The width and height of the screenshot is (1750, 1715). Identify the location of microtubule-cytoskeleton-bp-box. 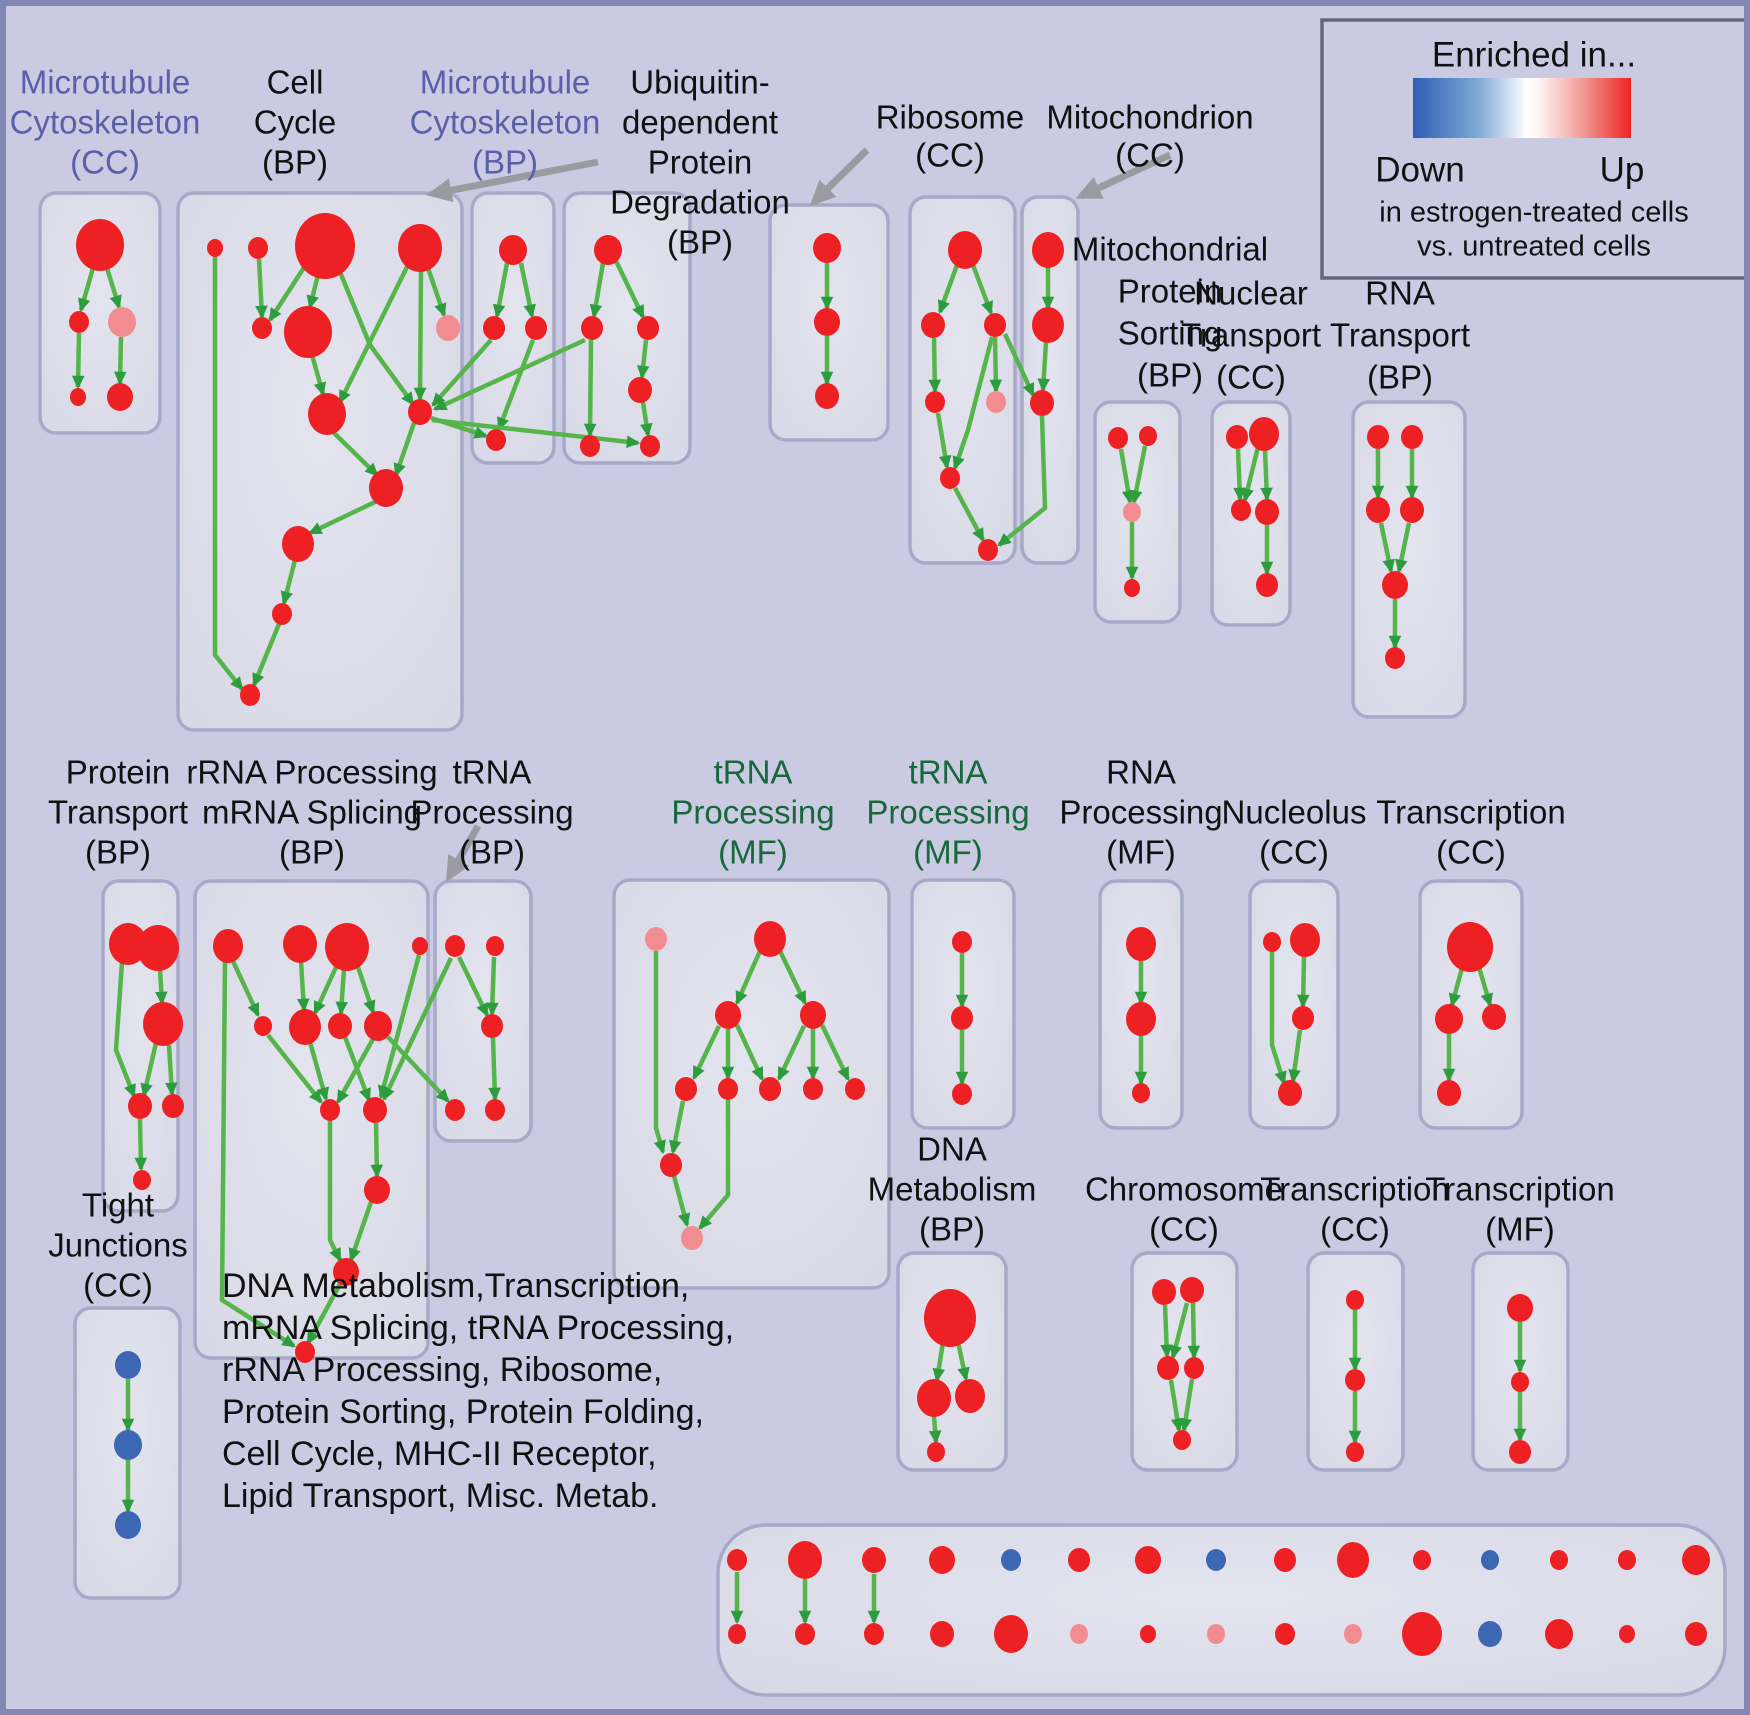
(513, 328).